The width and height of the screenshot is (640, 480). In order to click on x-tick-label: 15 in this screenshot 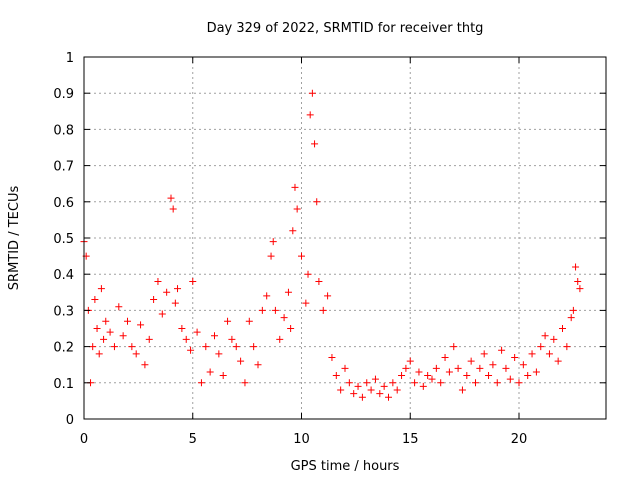, I will do `click(410, 439)`.